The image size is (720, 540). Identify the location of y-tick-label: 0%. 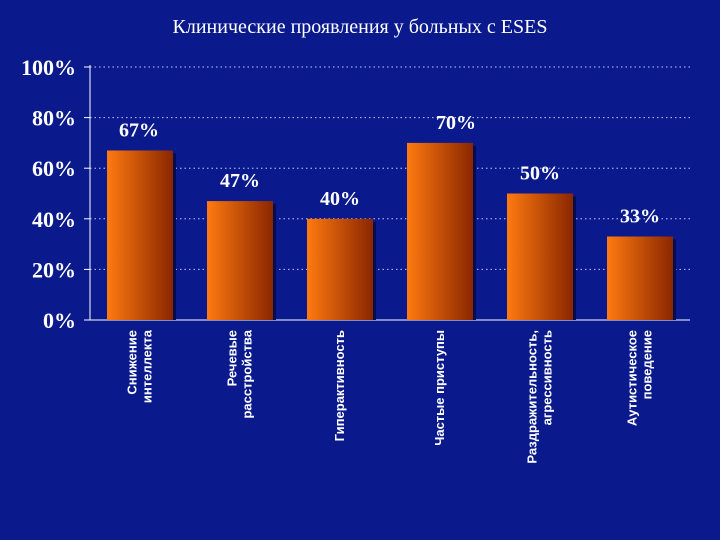
(59, 320).